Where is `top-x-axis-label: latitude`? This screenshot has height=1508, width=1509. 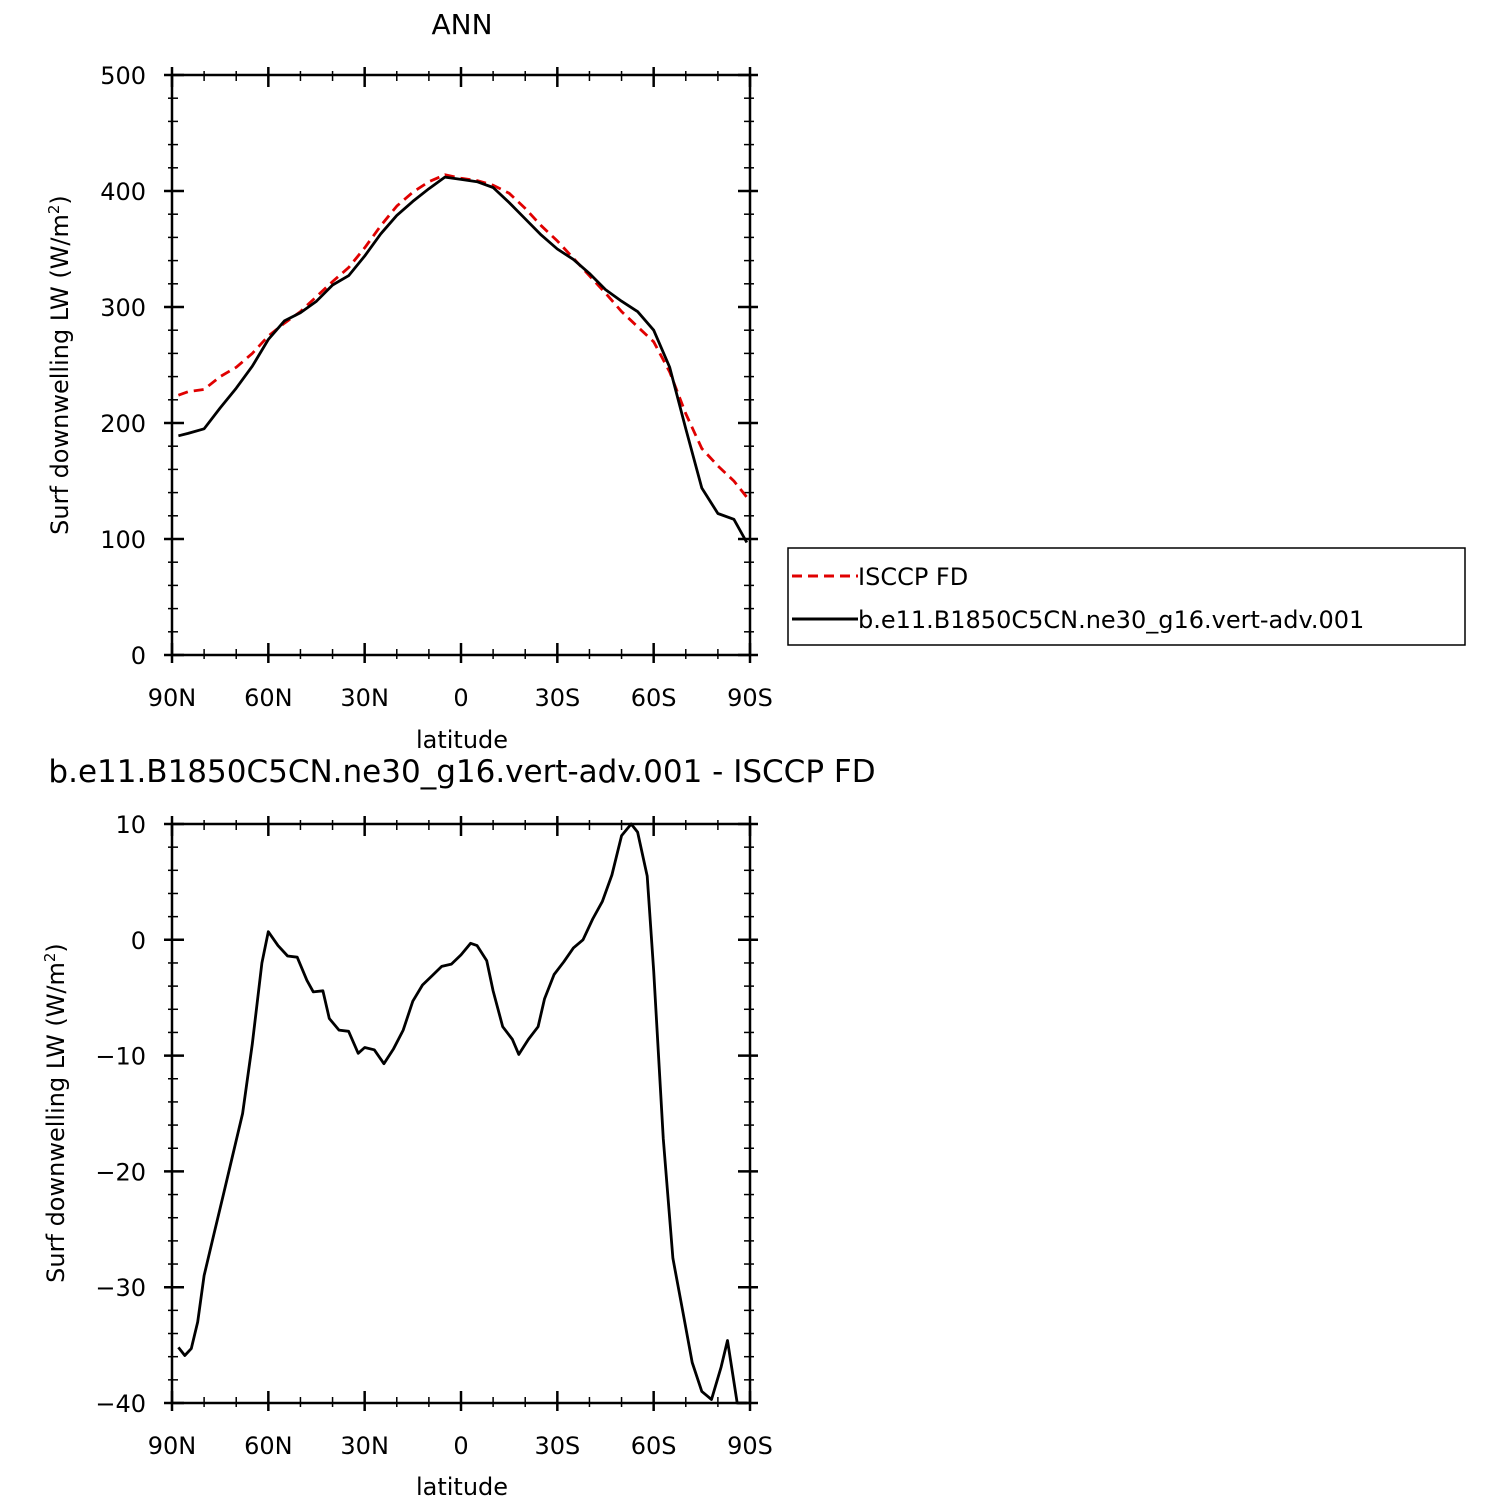 top-x-axis-label: latitude is located at coordinates (462, 740).